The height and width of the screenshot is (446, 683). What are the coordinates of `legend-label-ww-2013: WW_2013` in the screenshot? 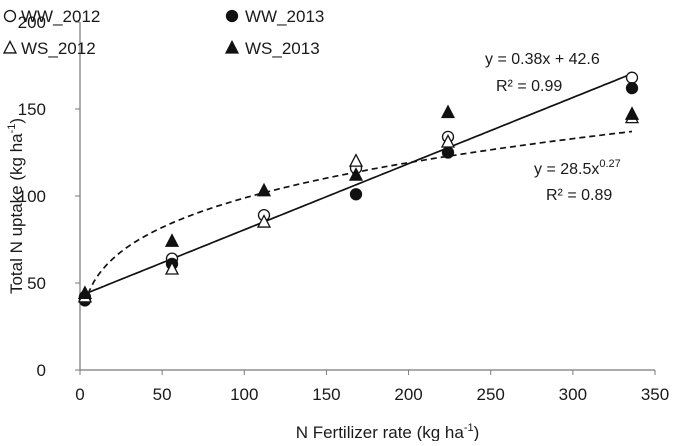 It's located at (284, 16).